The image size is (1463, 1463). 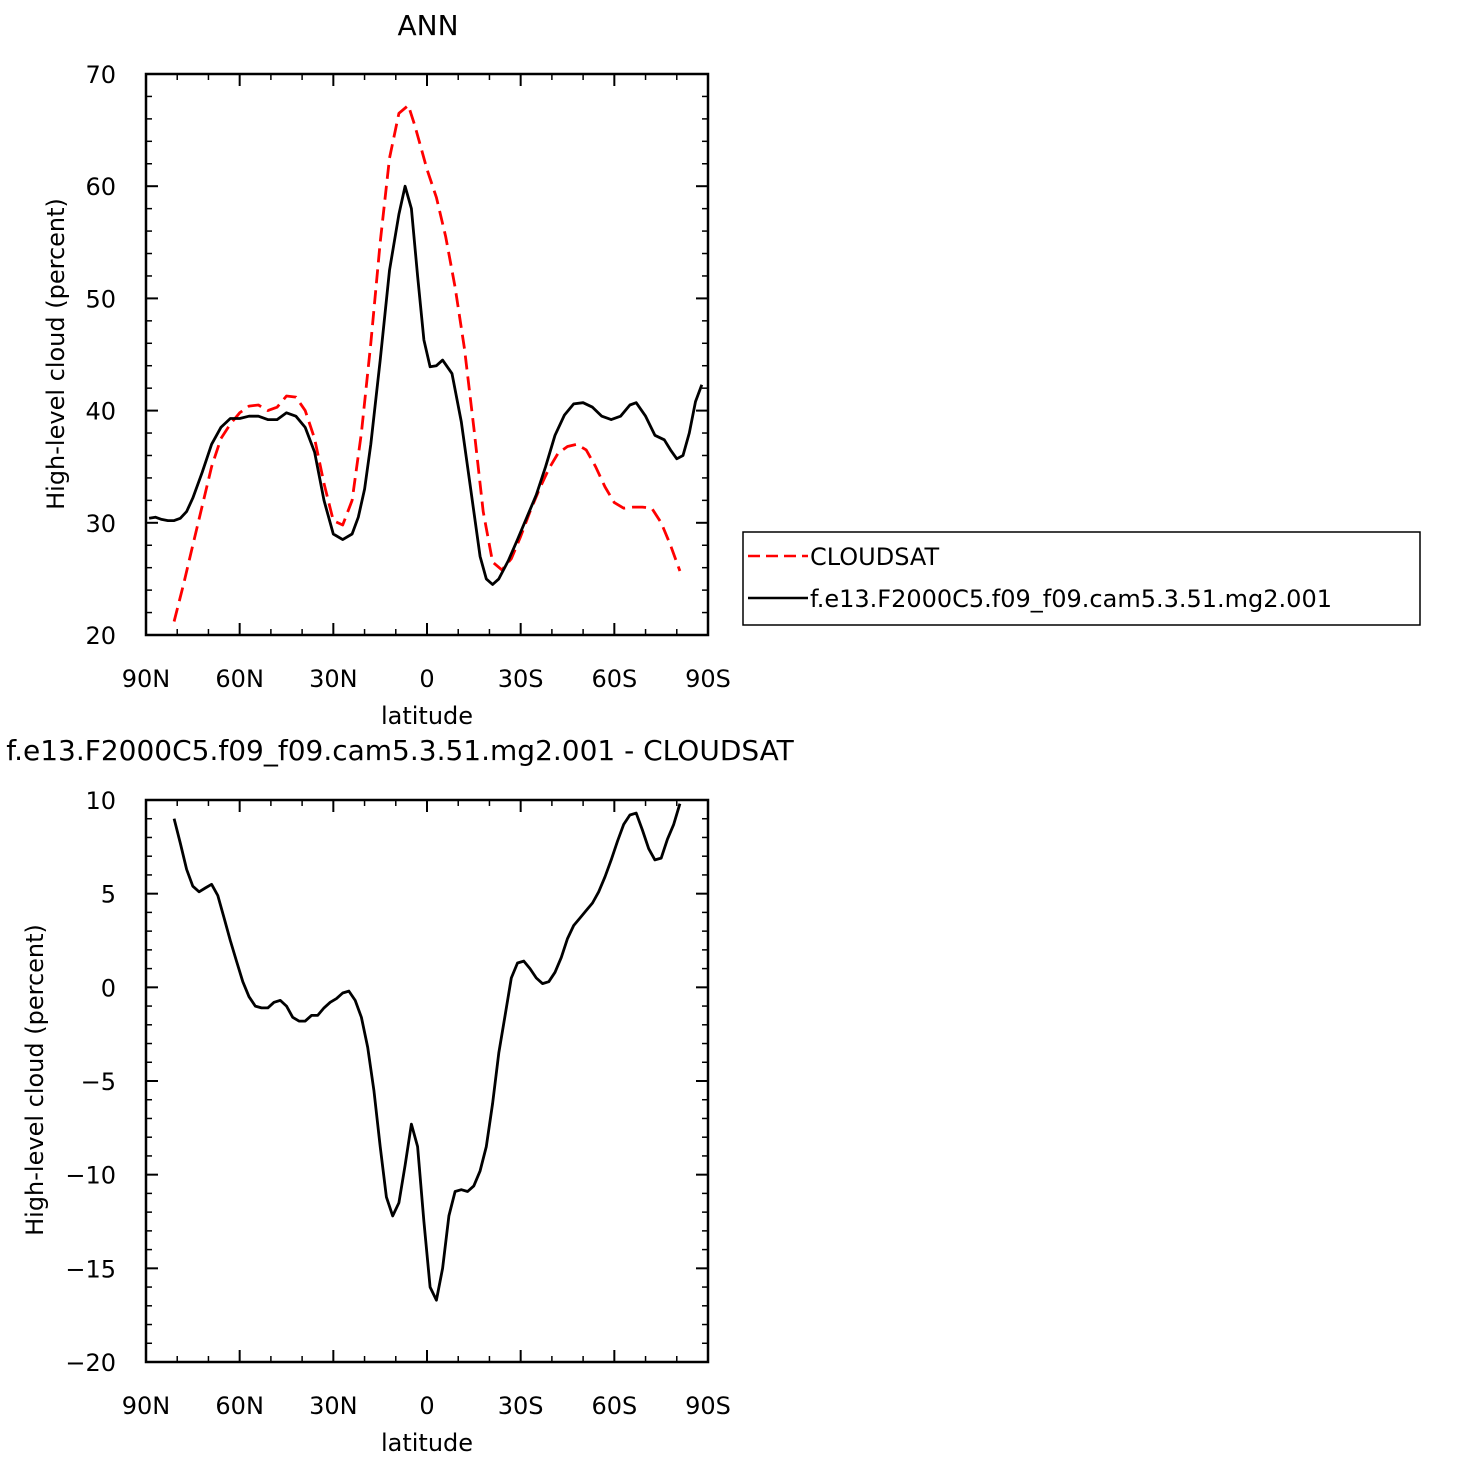 I want to click on y-tick-label: 0, so click(x=108, y=988).